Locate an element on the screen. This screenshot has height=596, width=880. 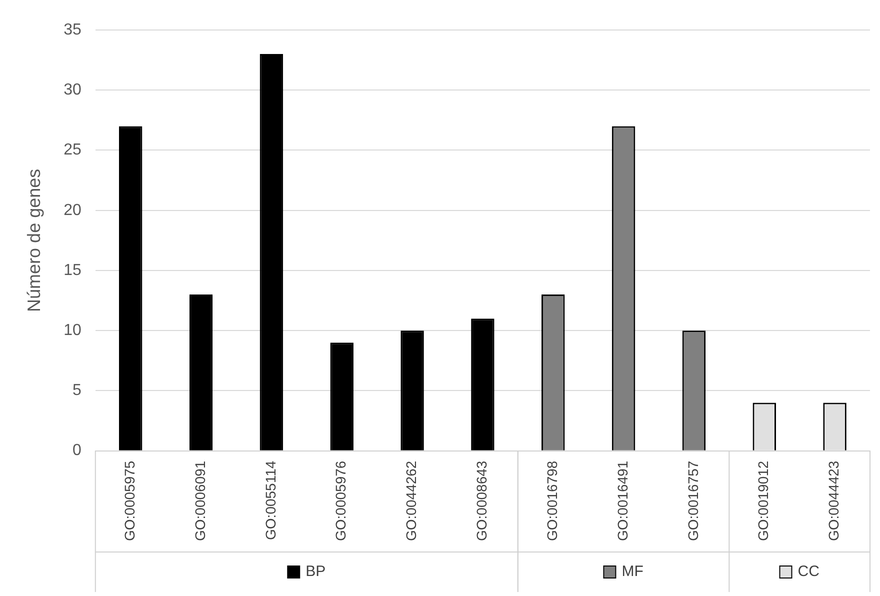
x-tick-label: GO:0044423 is located at coordinates (834, 500).